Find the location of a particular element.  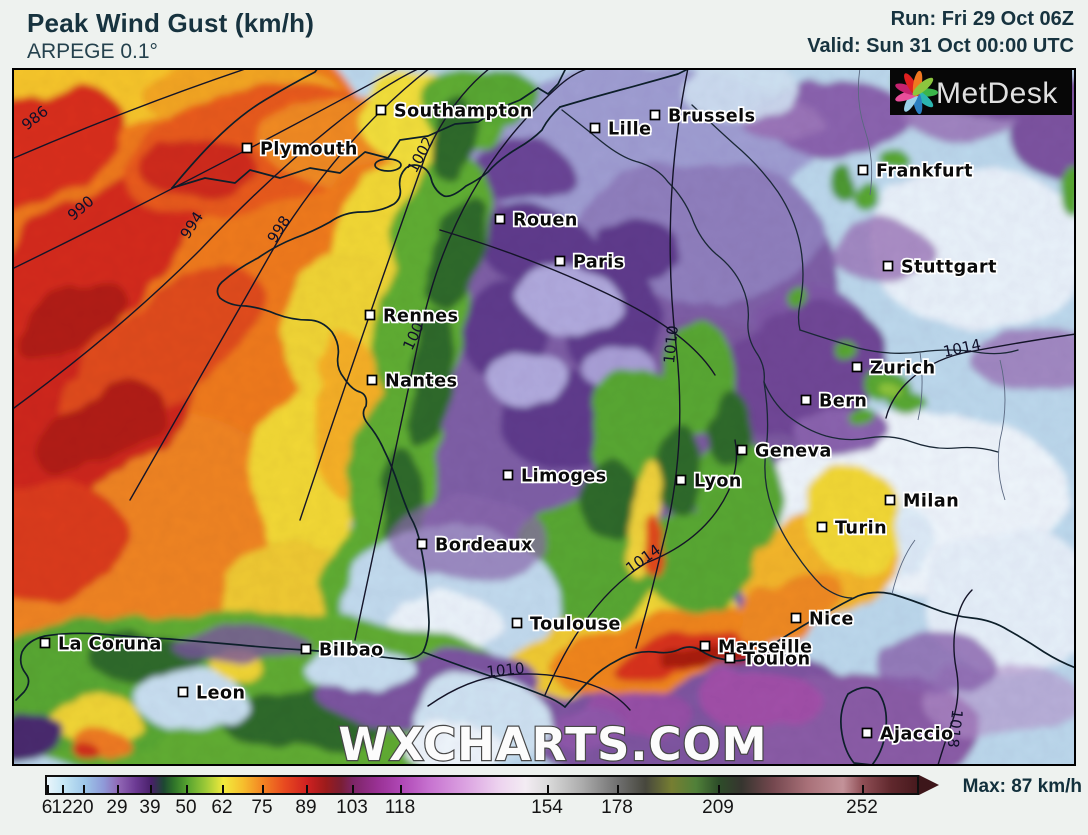

city-marker-group: Lille is located at coordinates (621, 129).